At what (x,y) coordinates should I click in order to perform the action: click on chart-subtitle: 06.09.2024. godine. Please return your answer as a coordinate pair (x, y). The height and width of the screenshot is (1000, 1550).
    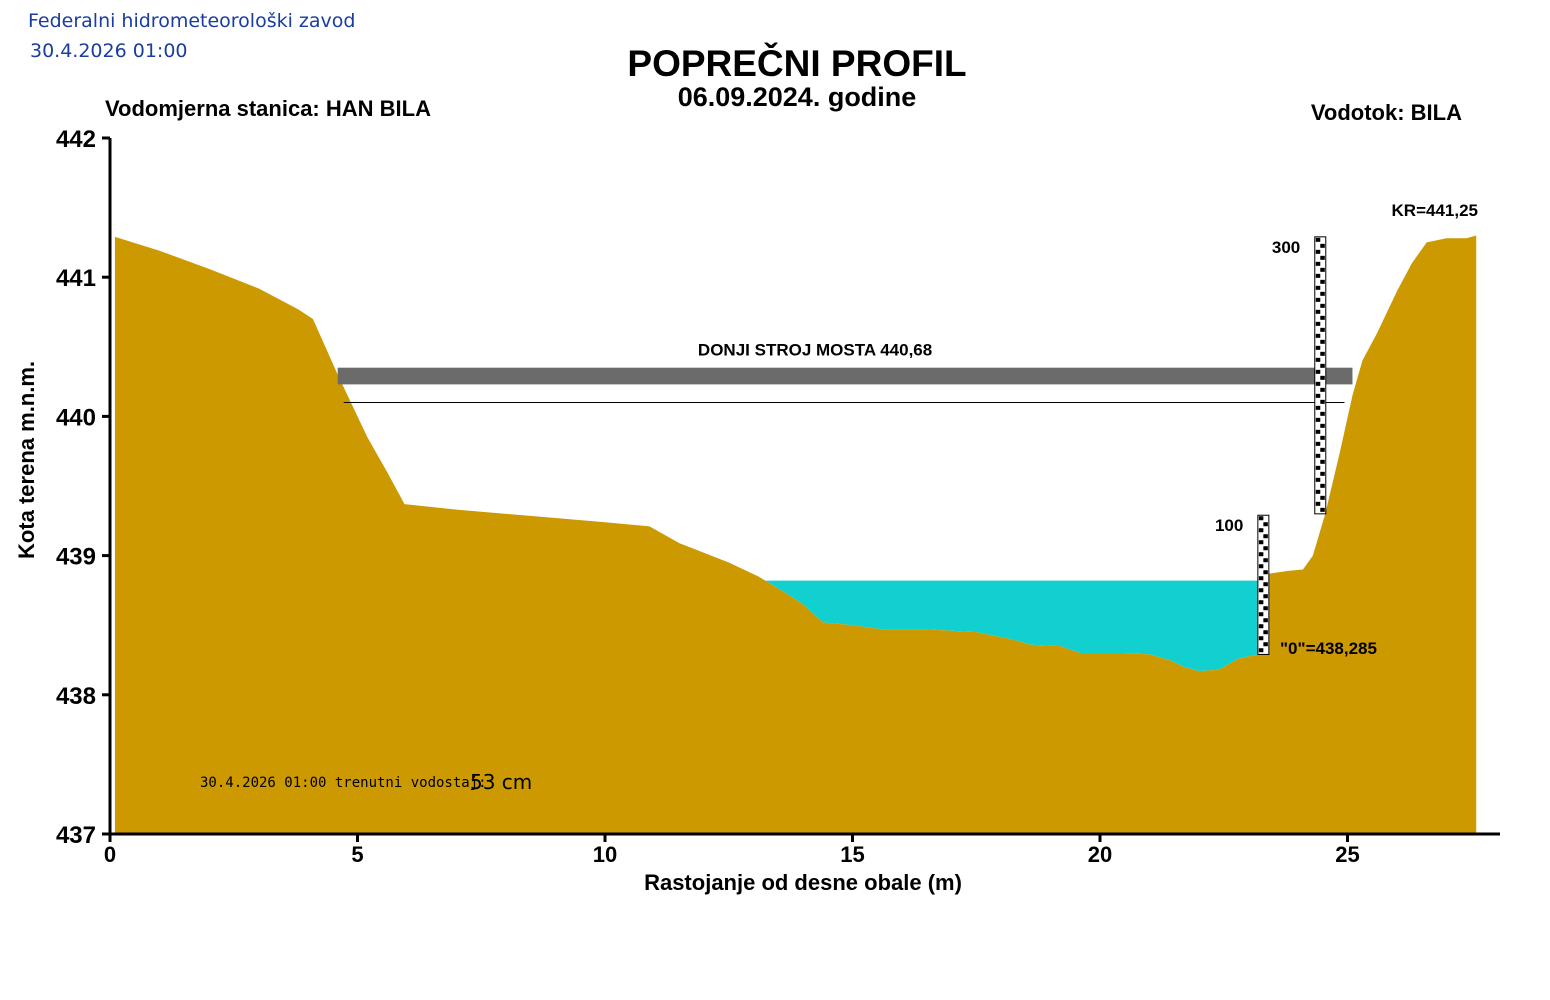
    Looking at the image, I should click on (797, 97).